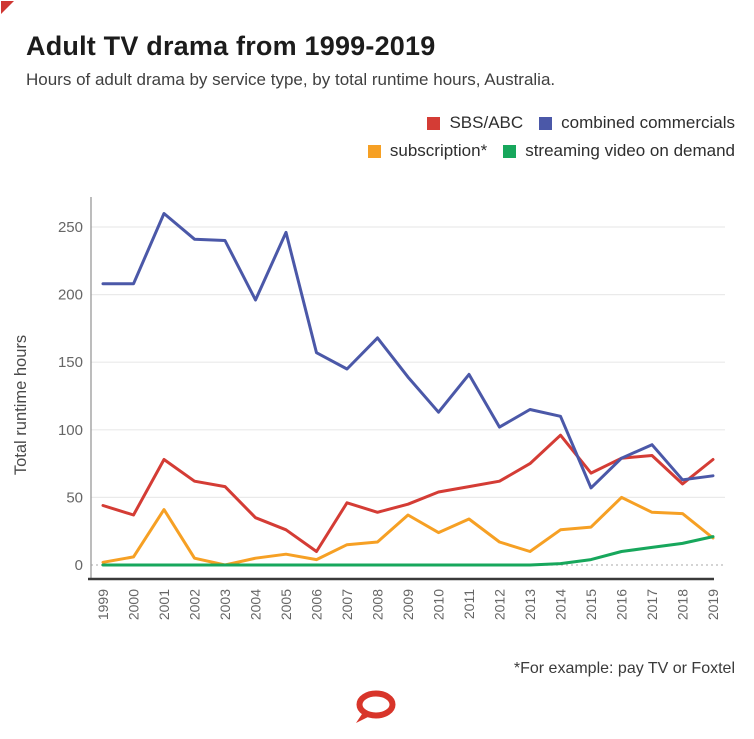 This screenshot has width=754, height=739. Describe the element at coordinates (408, 493) in the screenshot. I see `series-line-sbs-abc` at that location.